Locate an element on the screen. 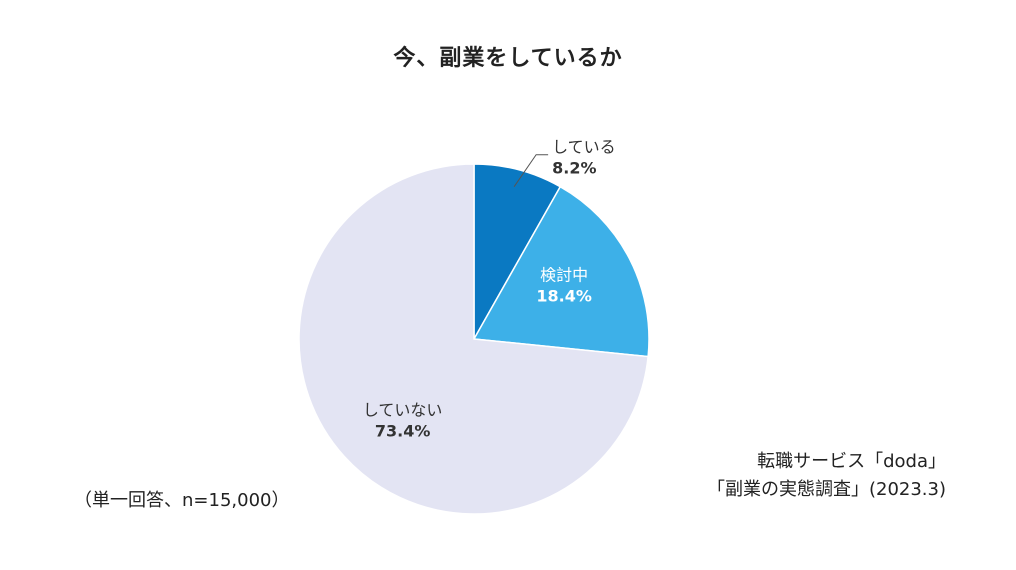 The image size is (1016, 570). slice-value-2: 73.4% is located at coordinates (403, 431).